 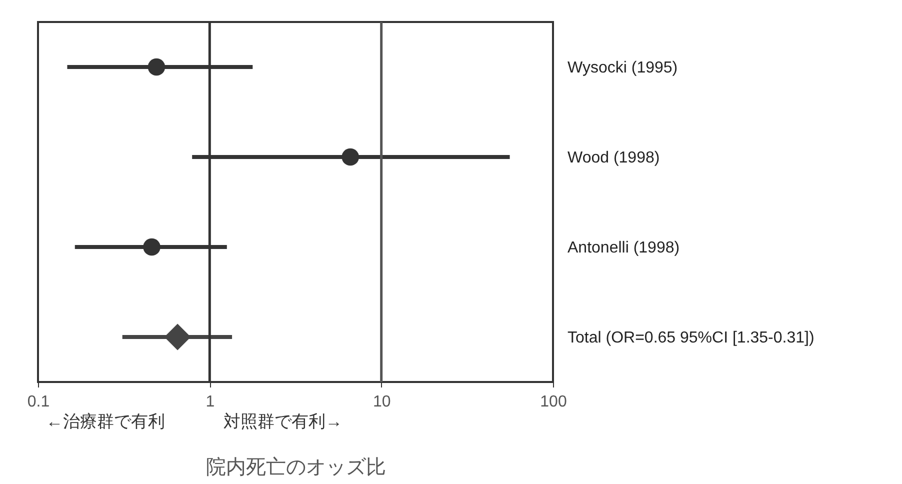 I want to click on x-axis-title: 院内死亡のオッズ比, so click(x=296, y=467).